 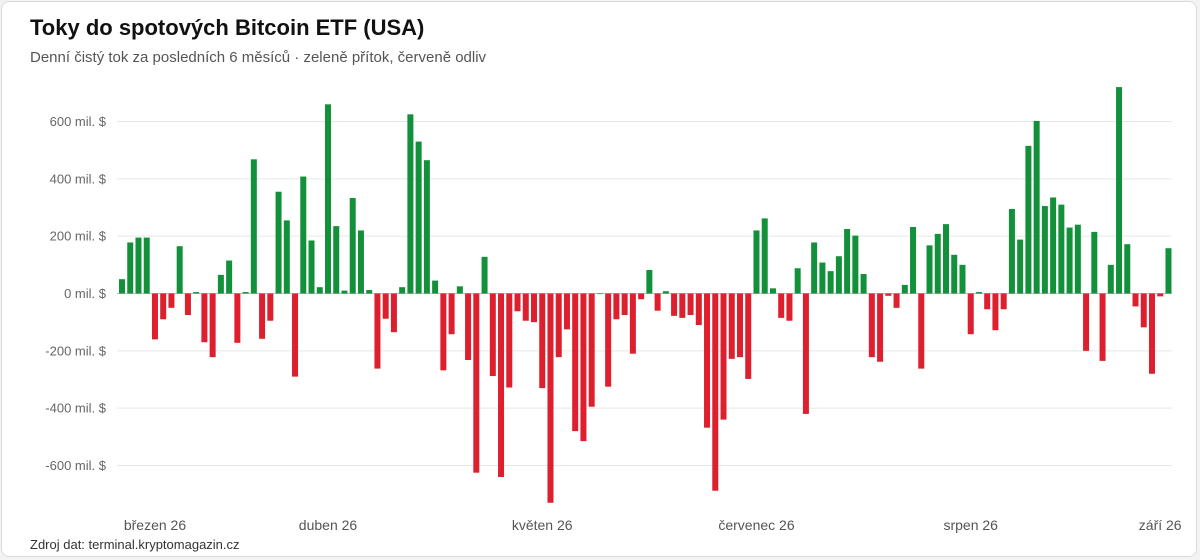 I want to click on y-tick-label: 200 mil. $, so click(x=78, y=236).